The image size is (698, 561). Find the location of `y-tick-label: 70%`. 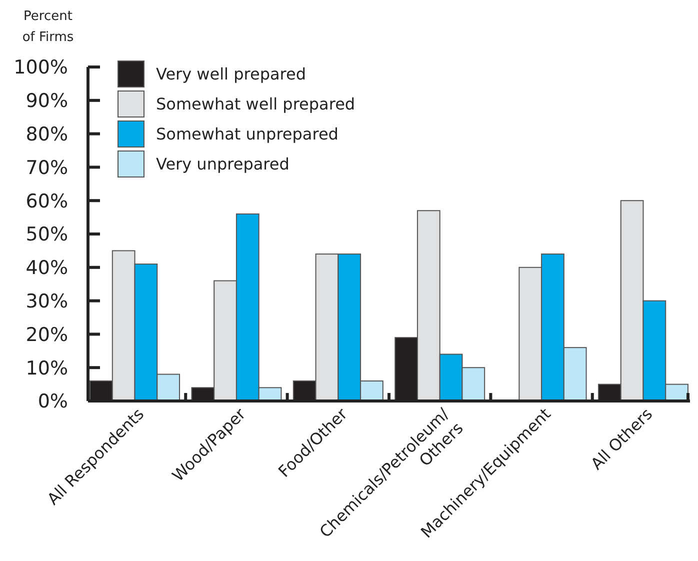

y-tick-label: 70% is located at coordinates (47, 167).